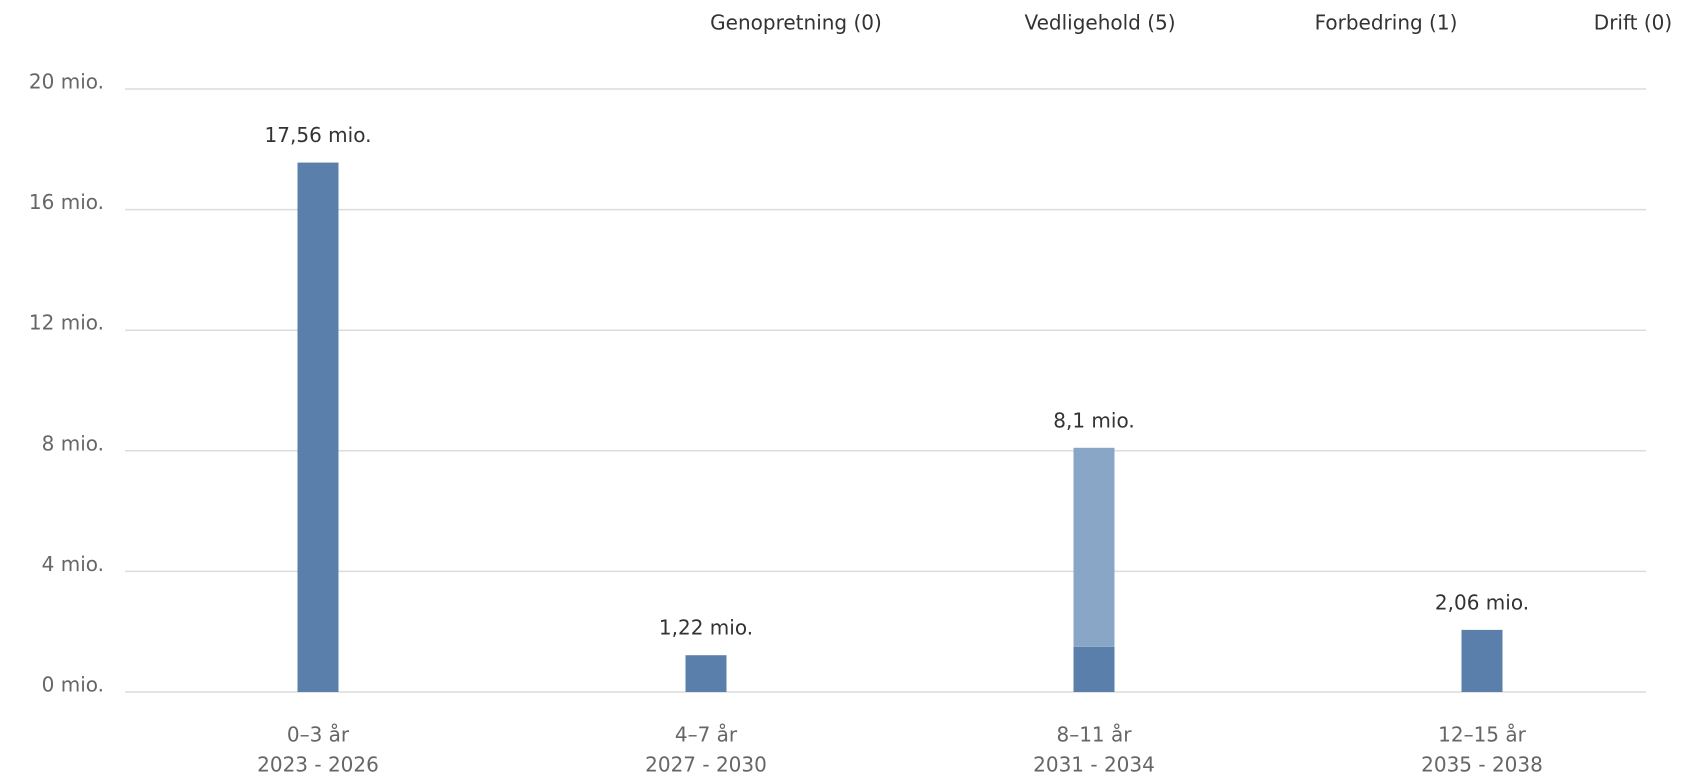 The width and height of the screenshot is (1689, 779). What do you see at coordinates (73, 443) in the screenshot?
I see `y-tick-label: 8 mio.` at bounding box center [73, 443].